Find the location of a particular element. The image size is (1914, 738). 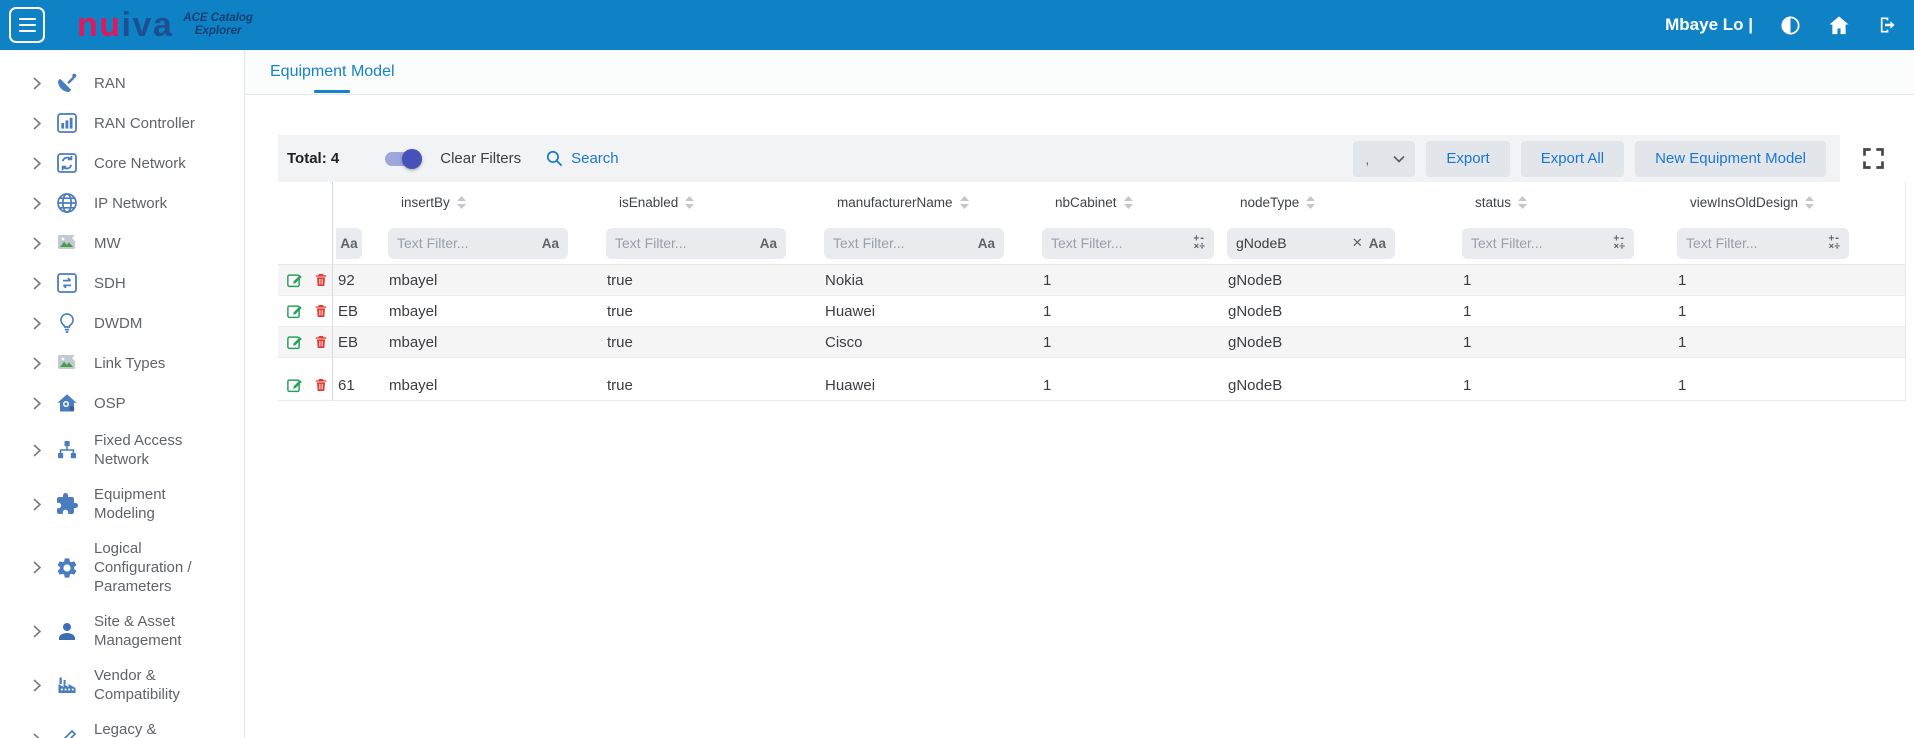

filter-toggle is located at coordinates (405, 158).